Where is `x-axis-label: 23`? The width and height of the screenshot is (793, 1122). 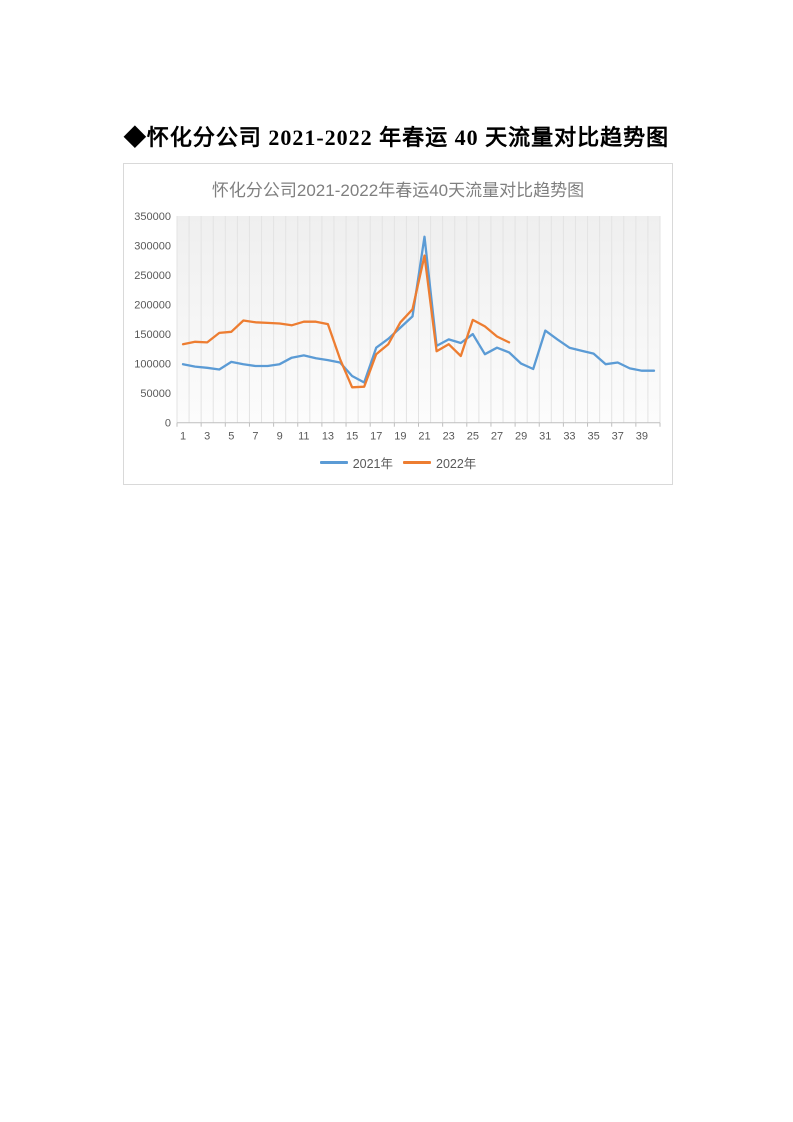 x-axis-label: 23 is located at coordinates (449, 437).